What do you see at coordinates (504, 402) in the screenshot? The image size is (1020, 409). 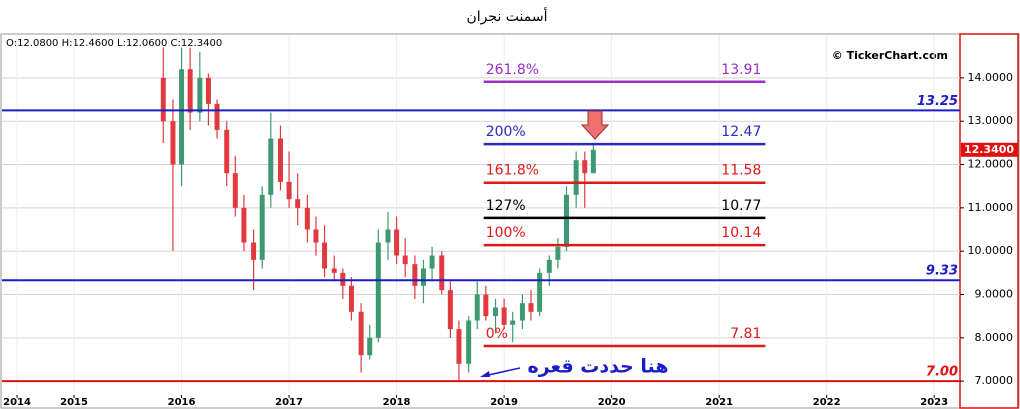 I see `x-tick-label: 2019` at bounding box center [504, 402].